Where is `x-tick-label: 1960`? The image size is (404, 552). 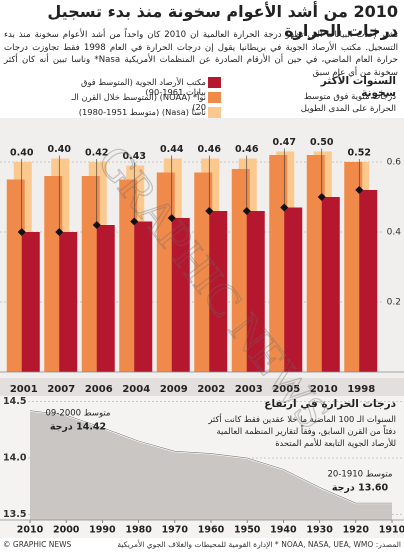
x-tick-label: 1960 is located at coordinates (211, 530).